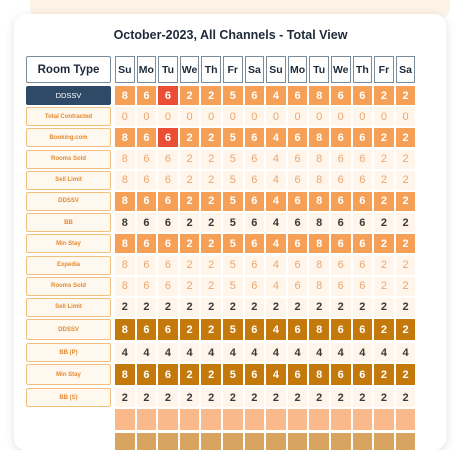 This screenshot has width=461, height=450. I want to click on row-label: Booking.com, so click(68, 138).